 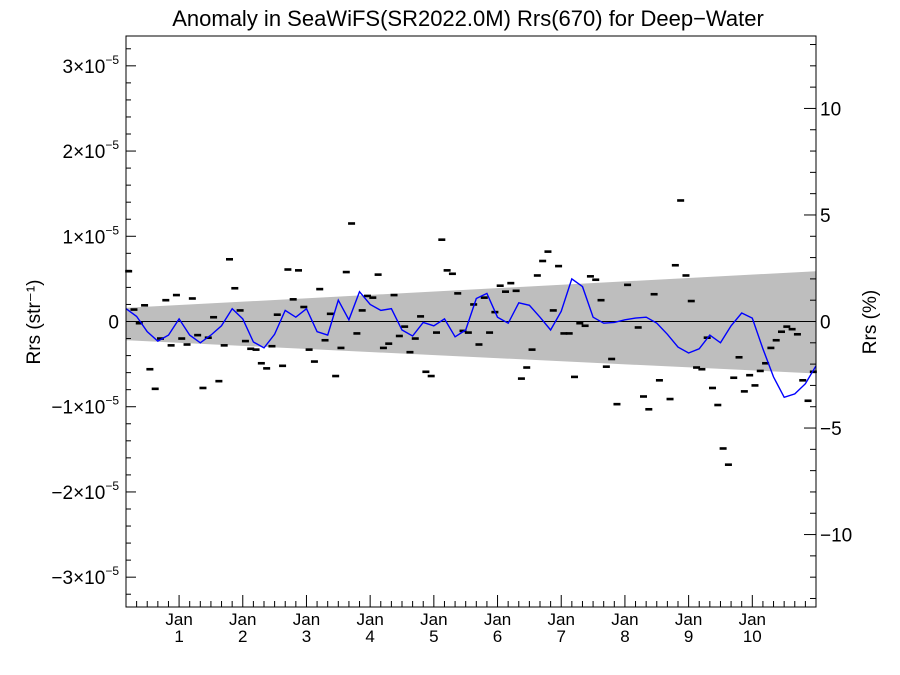 I want to click on y2-axis: 10 5 0 −5 −10, so click(x=828, y=321).